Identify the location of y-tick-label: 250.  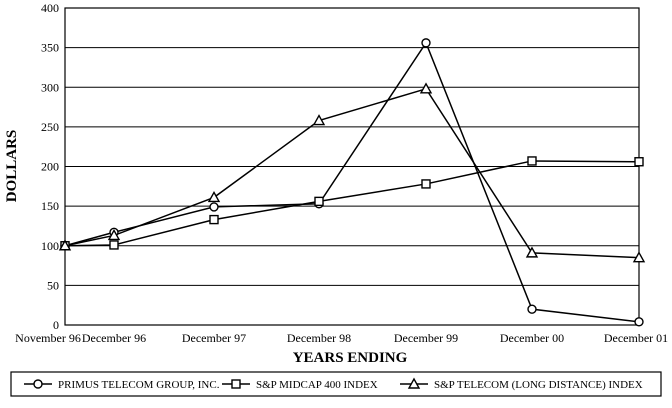
(50, 127).